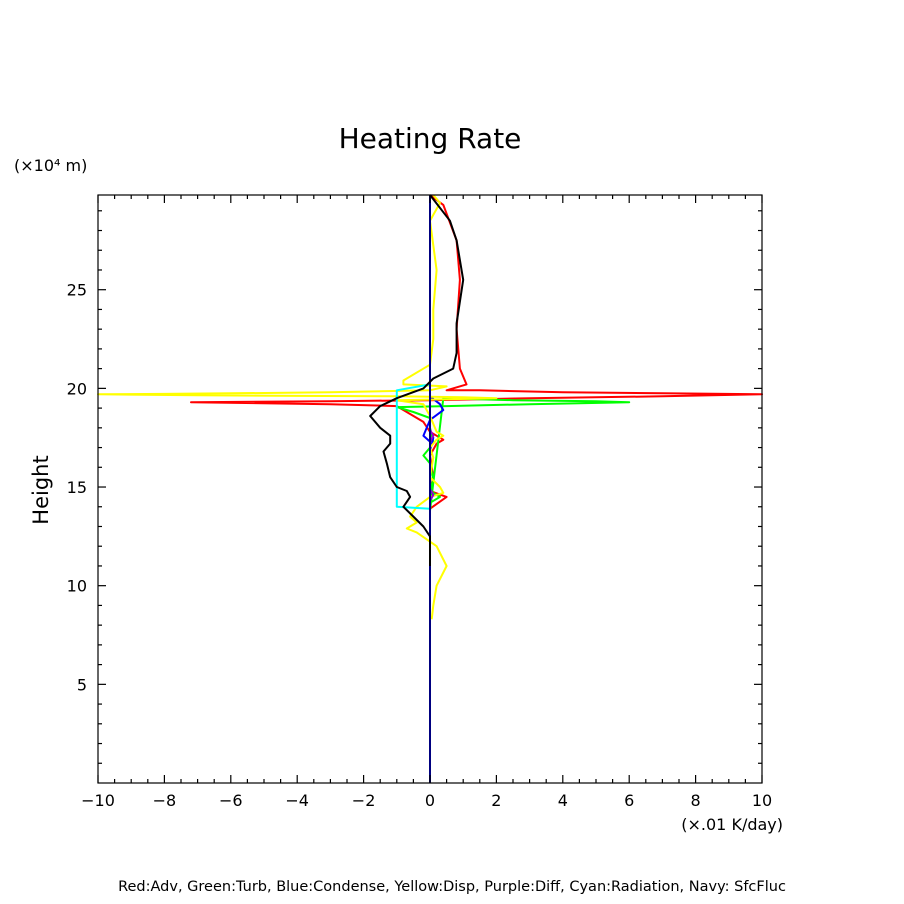 The width and height of the screenshot is (904, 904). Describe the element at coordinates (77, 586) in the screenshot. I see `y-tick-label: 10` at that location.